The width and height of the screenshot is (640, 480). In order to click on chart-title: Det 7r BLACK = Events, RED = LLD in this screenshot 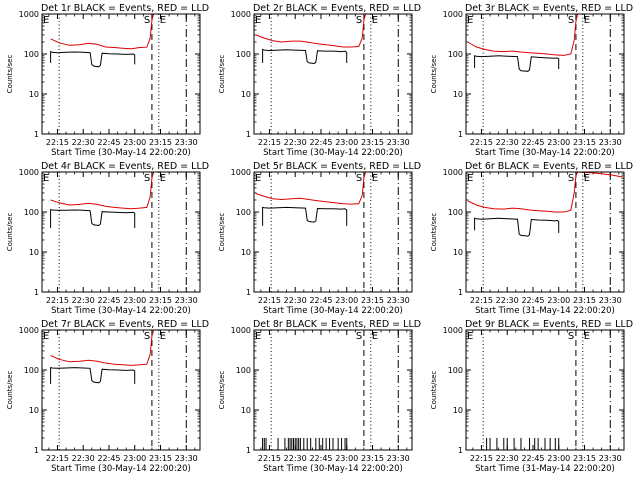, I will do `click(125, 324)`.